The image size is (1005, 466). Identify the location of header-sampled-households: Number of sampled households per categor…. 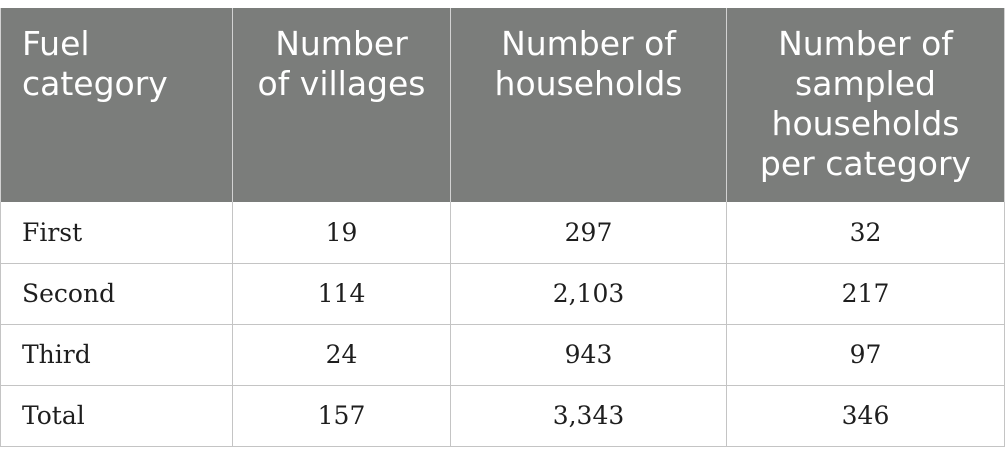
(865, 105).